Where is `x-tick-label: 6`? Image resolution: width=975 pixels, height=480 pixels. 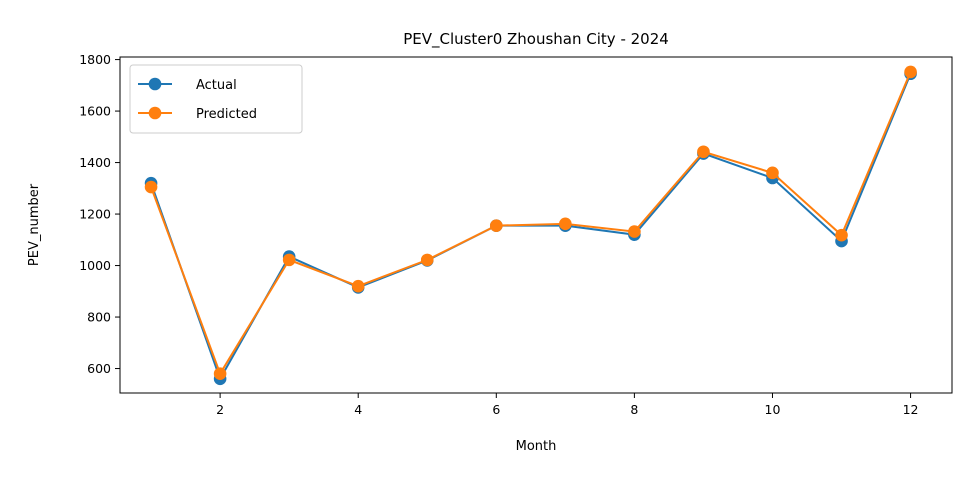
x-tick-label: 6 is located at coordinates (496, 409).